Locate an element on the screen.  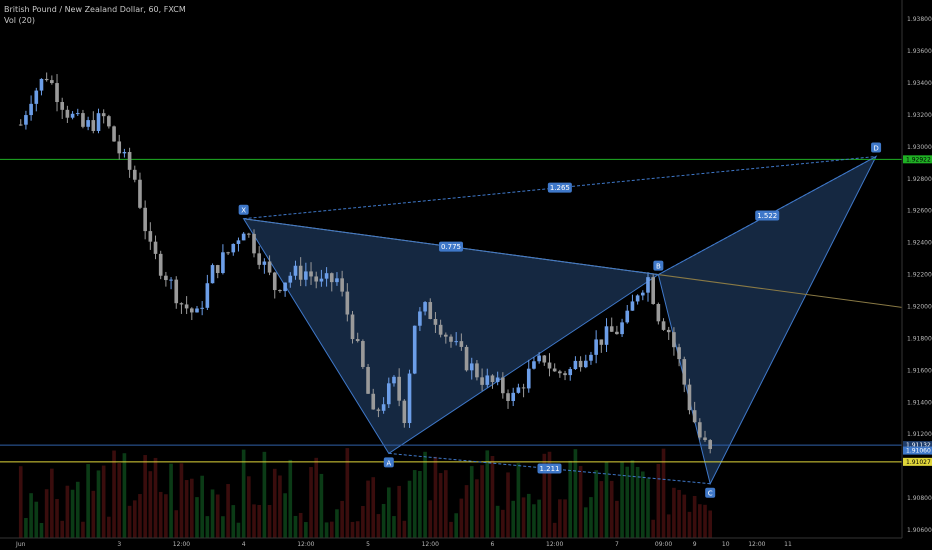
point-label-b: B is located at coordinates (658, 267).